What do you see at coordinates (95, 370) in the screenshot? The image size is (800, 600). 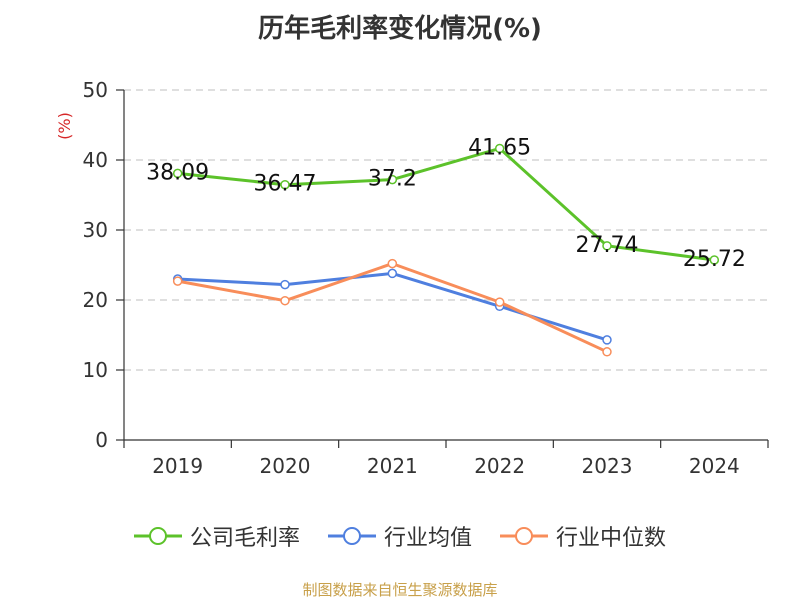 I see `y-tick-label-10: 10` at bounding box center [95, 370].